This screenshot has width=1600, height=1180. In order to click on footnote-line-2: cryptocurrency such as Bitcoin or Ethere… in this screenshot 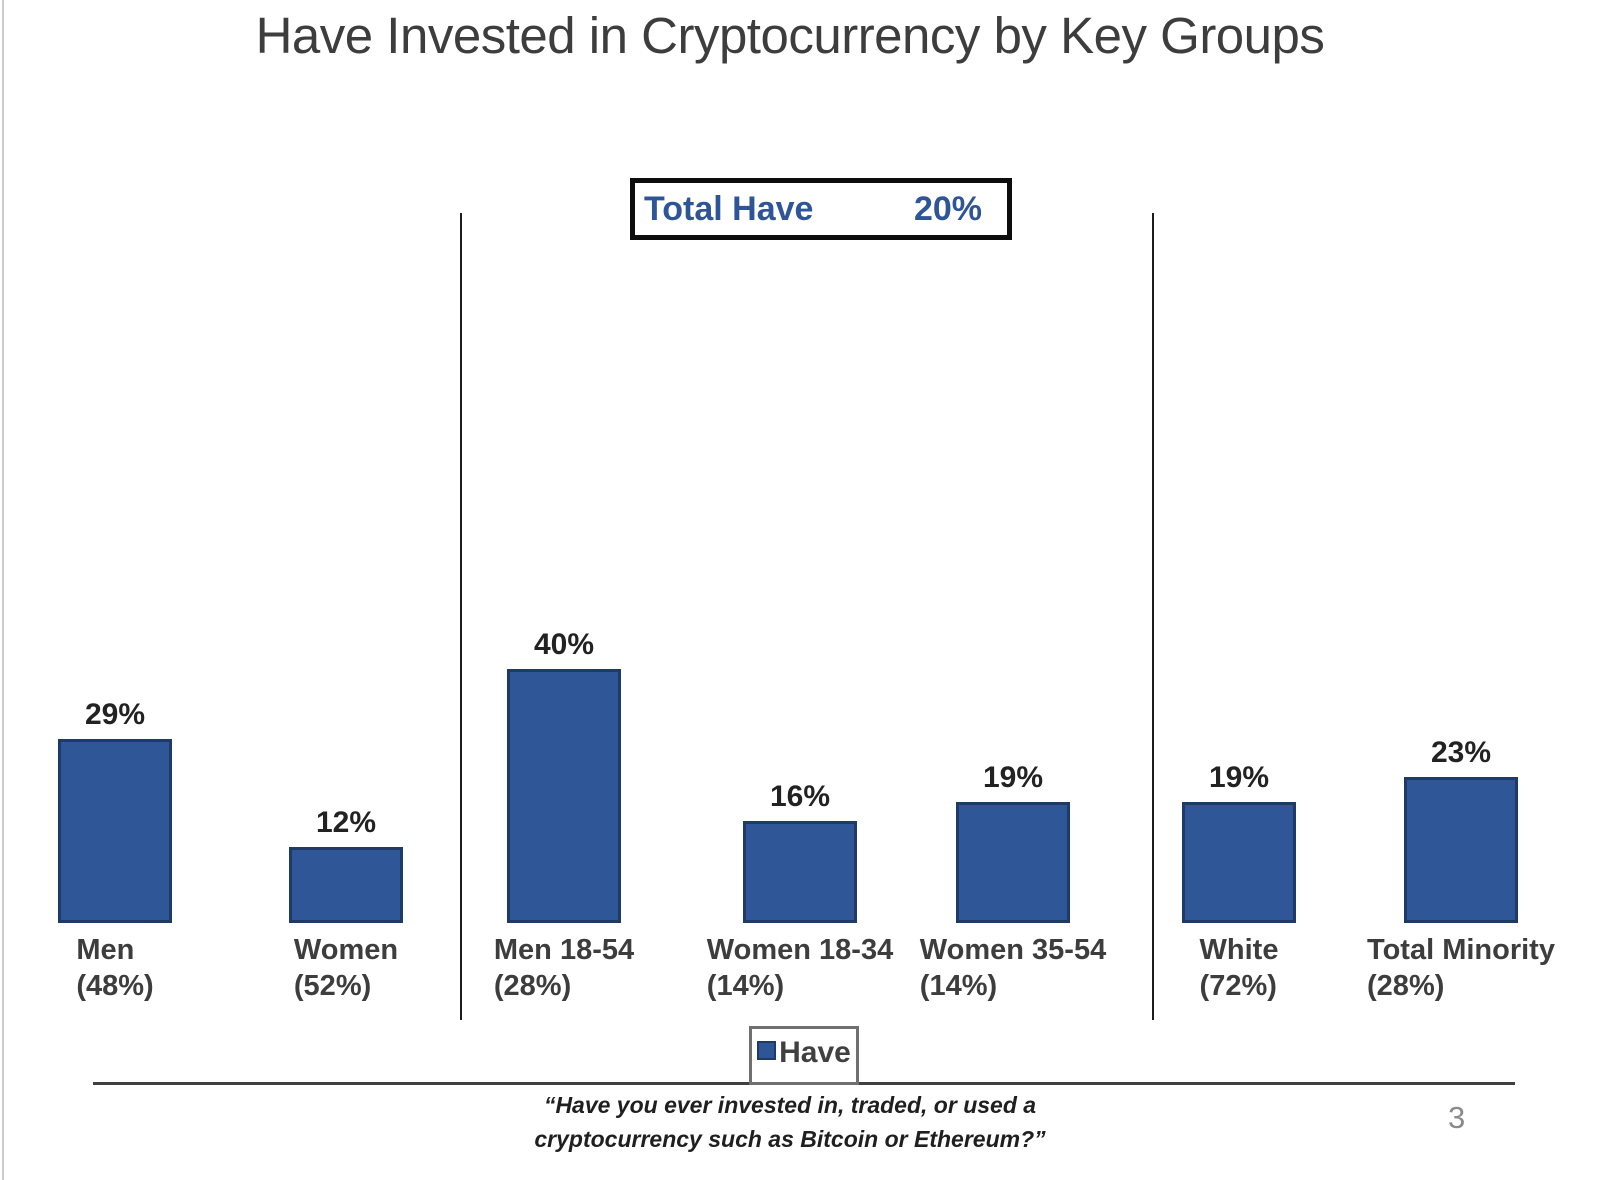, I will do `click(790, 1139)`.